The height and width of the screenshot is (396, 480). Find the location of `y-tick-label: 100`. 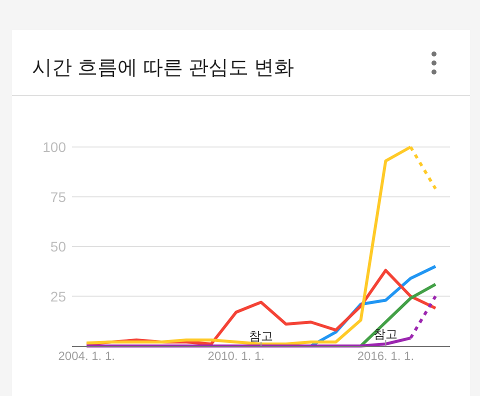

y-tick-label: 100 is located at coordinates (54, 147).